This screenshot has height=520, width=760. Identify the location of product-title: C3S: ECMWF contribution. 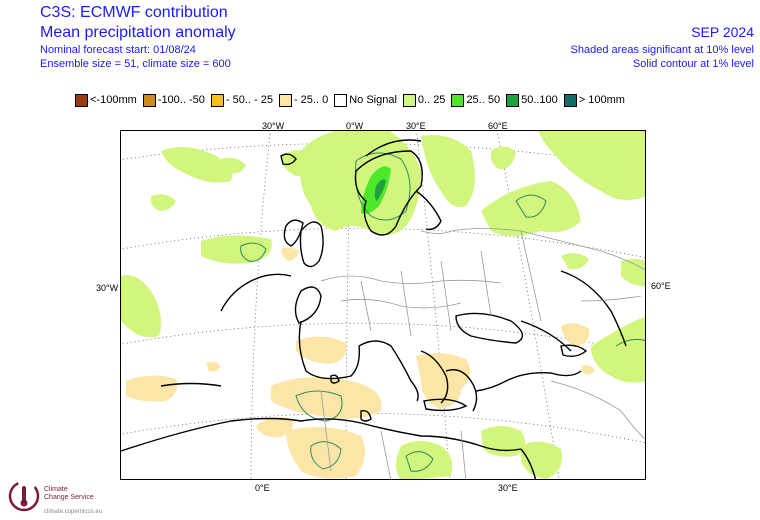
(134, 12).